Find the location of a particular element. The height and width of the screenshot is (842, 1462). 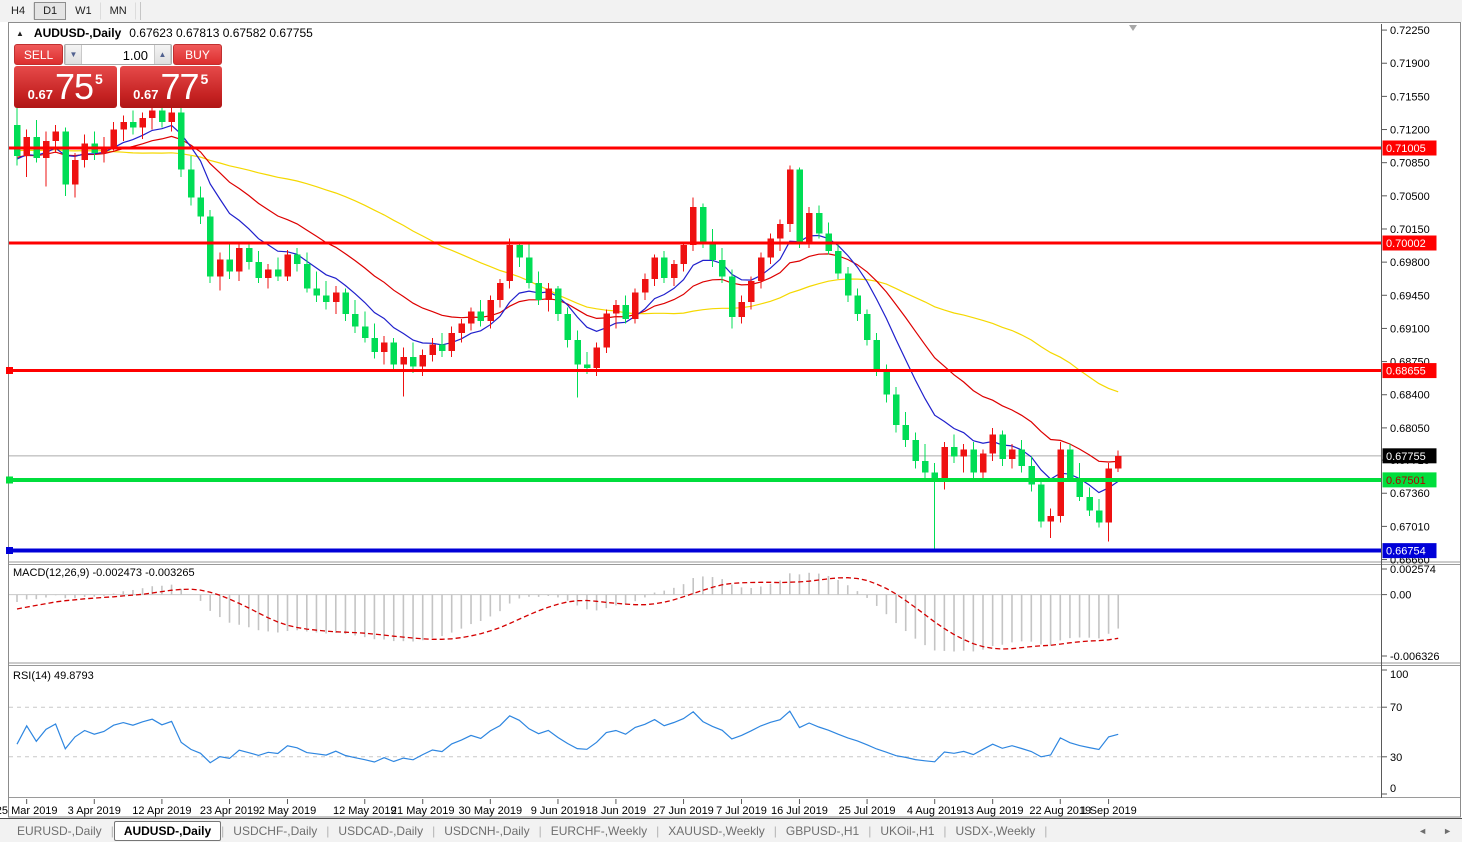

volume-input: 1.00 is located at coordinates (118, 54).